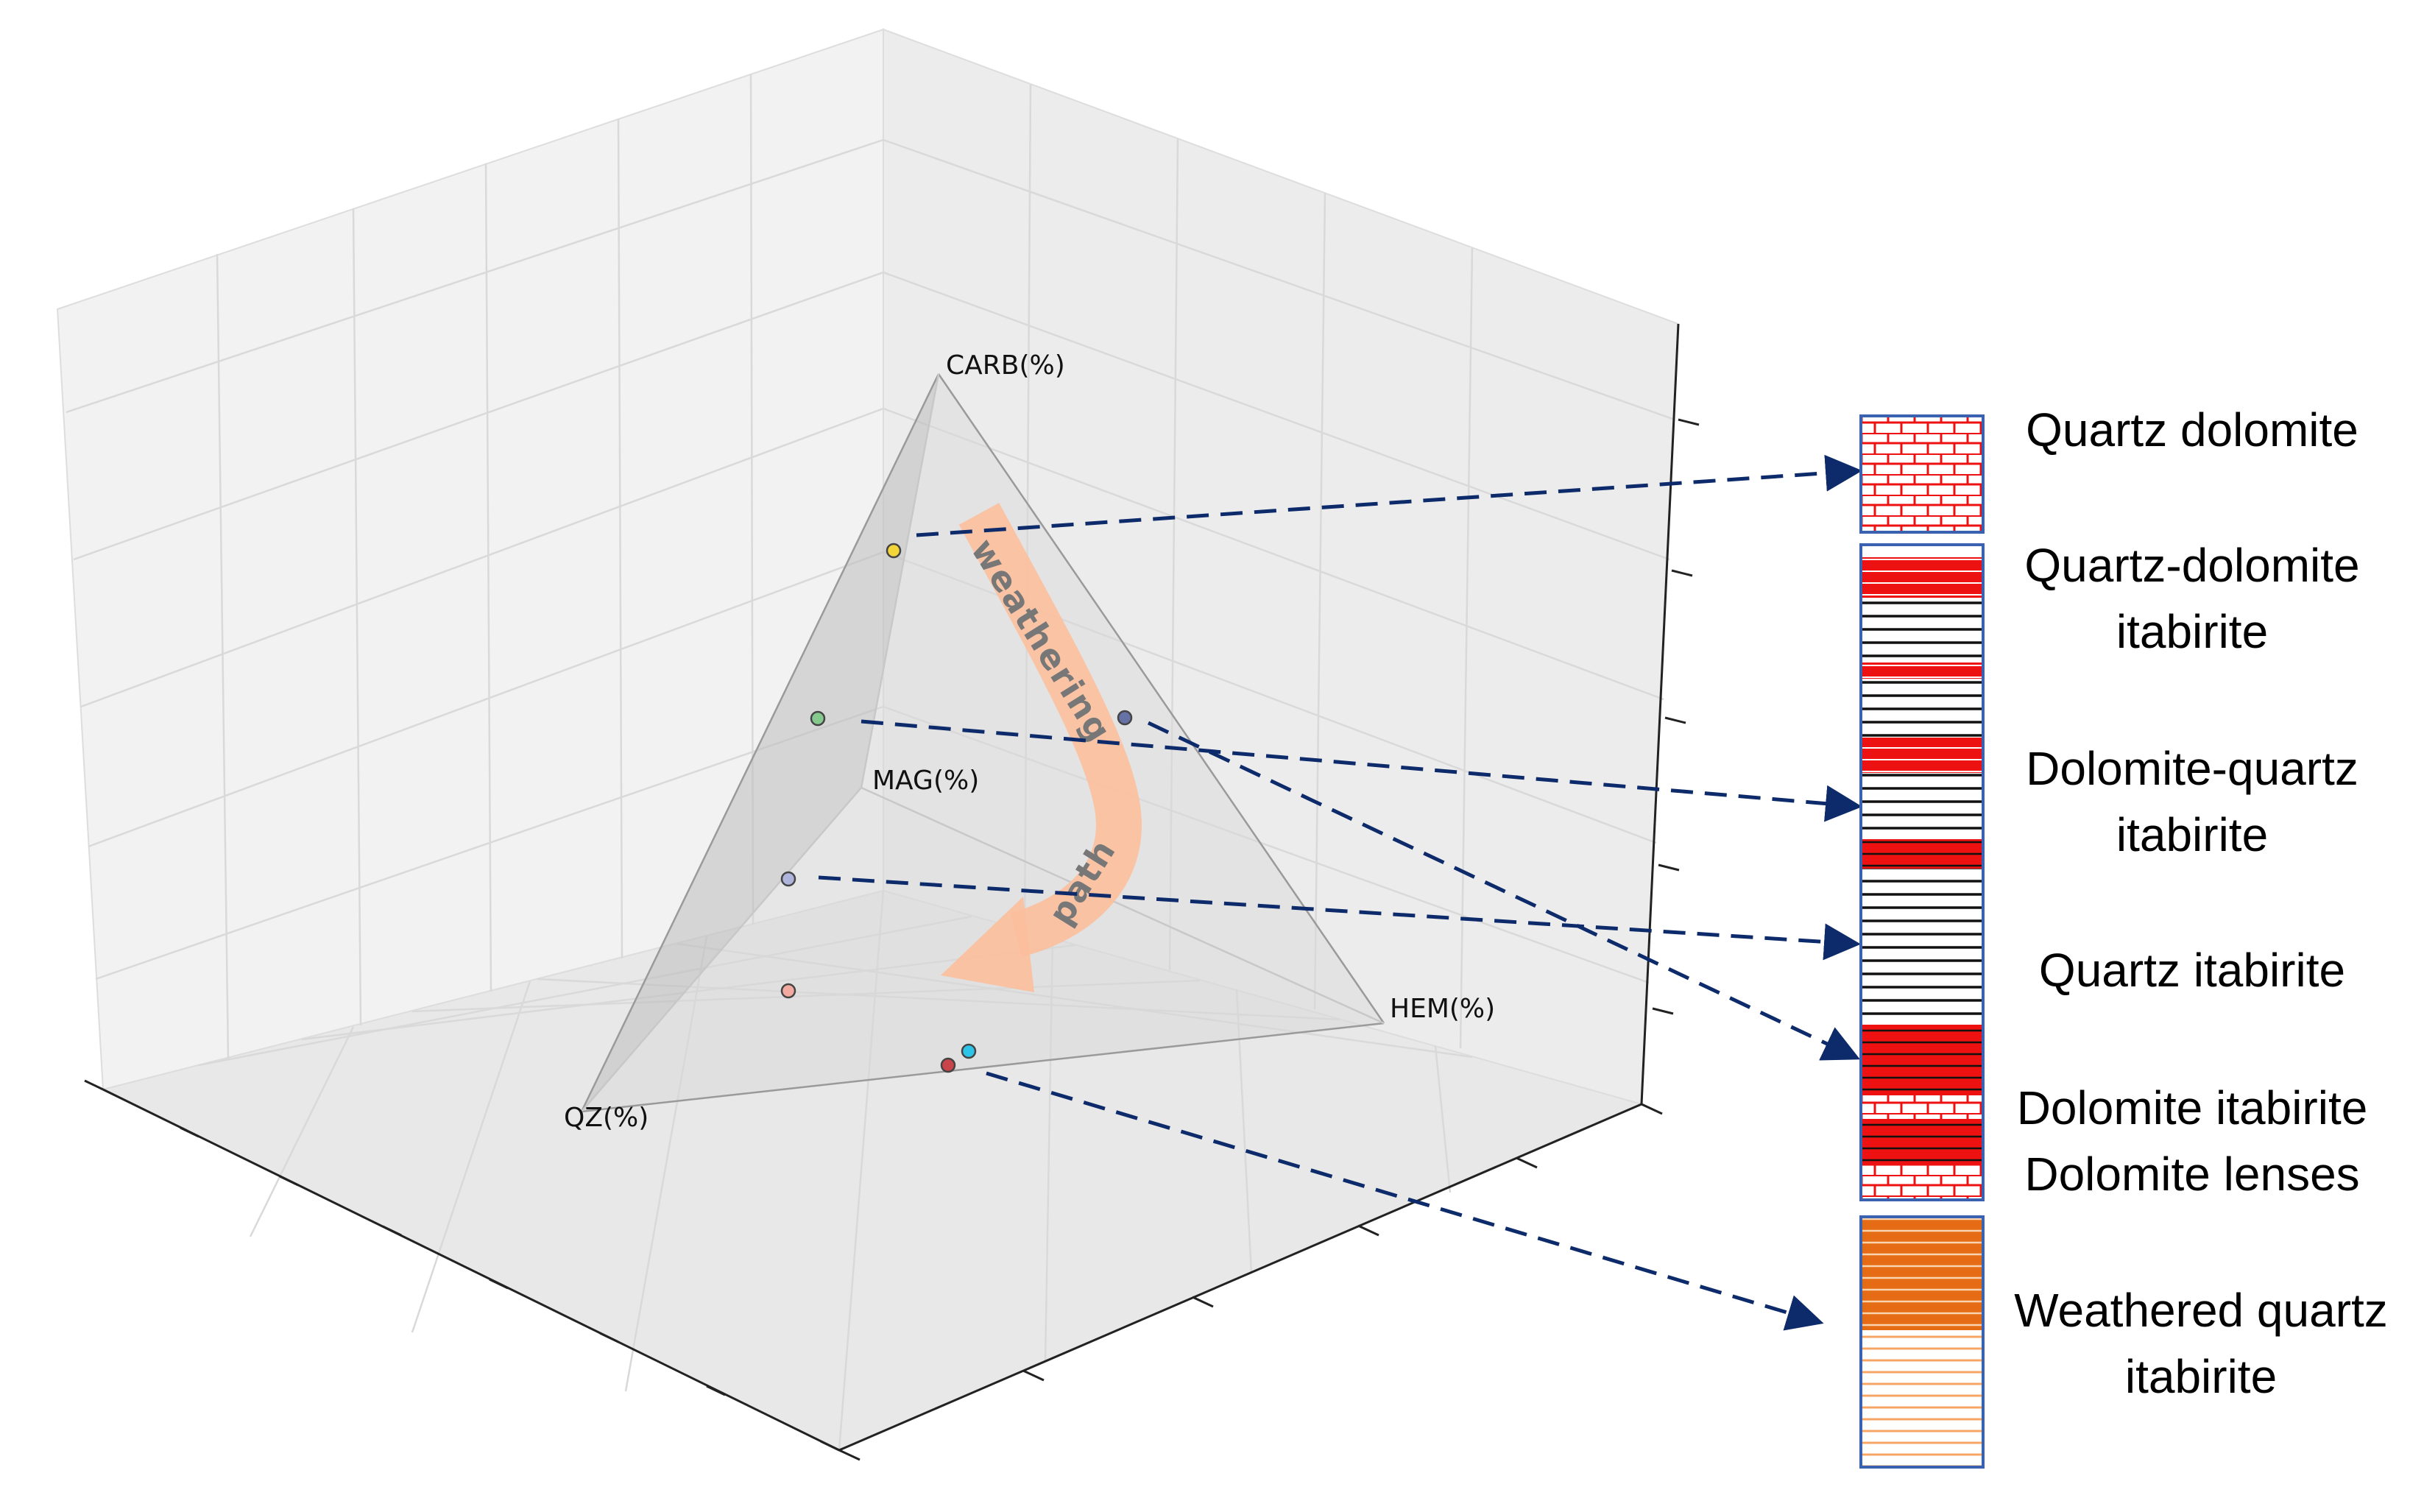  I want to click on connector-weathered-quartz-itabirite, so click(1405, 1201).